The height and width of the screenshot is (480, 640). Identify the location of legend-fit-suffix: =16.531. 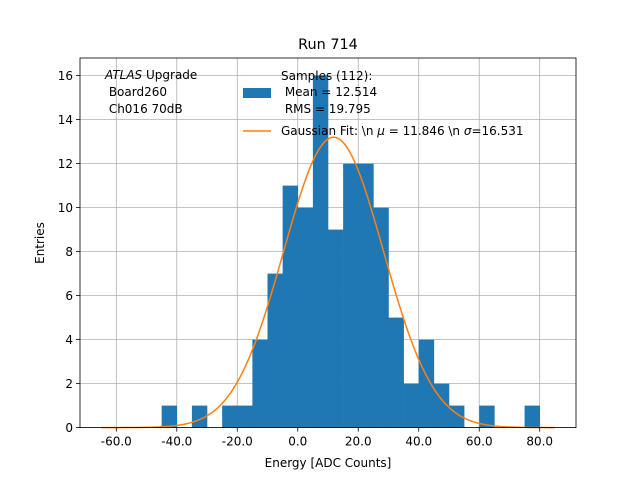
(497, 131).